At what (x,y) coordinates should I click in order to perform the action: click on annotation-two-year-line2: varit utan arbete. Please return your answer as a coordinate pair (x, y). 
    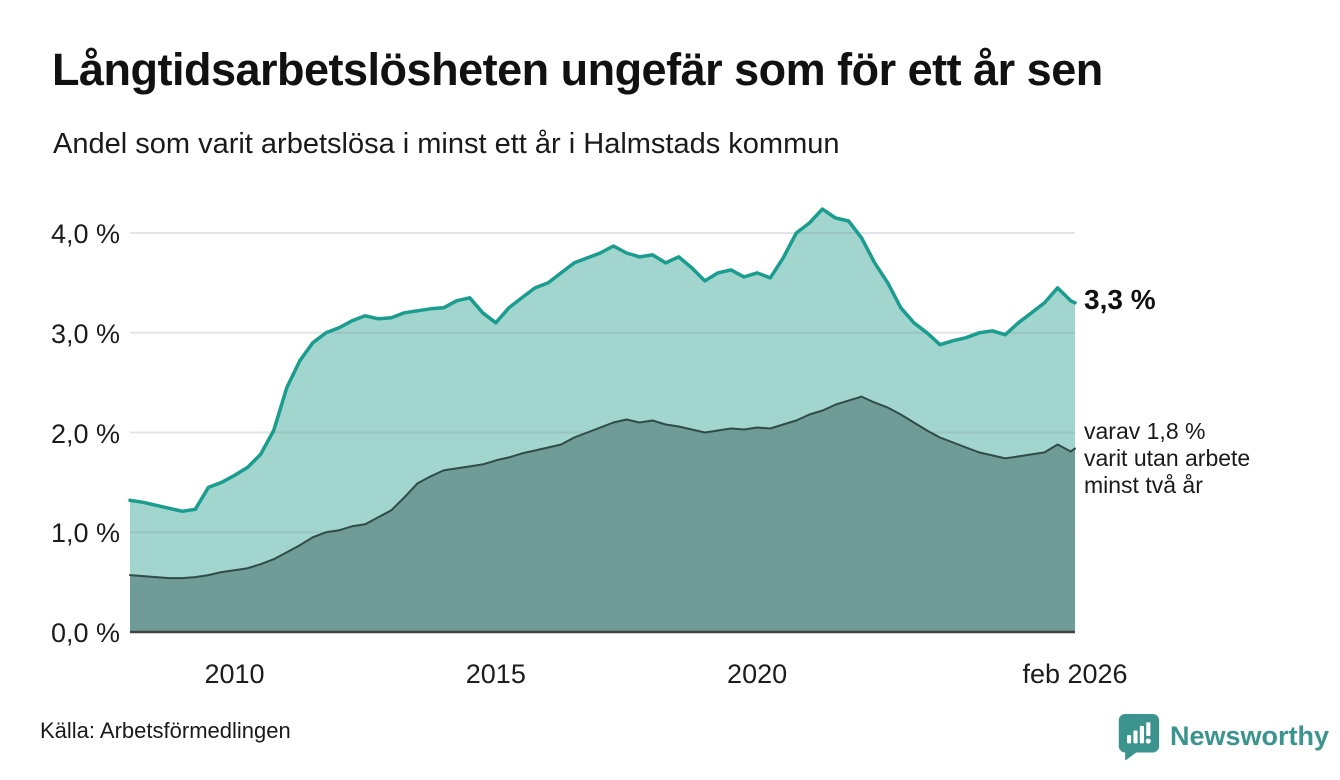
    Looking at the image, I should click on (1167, 458).